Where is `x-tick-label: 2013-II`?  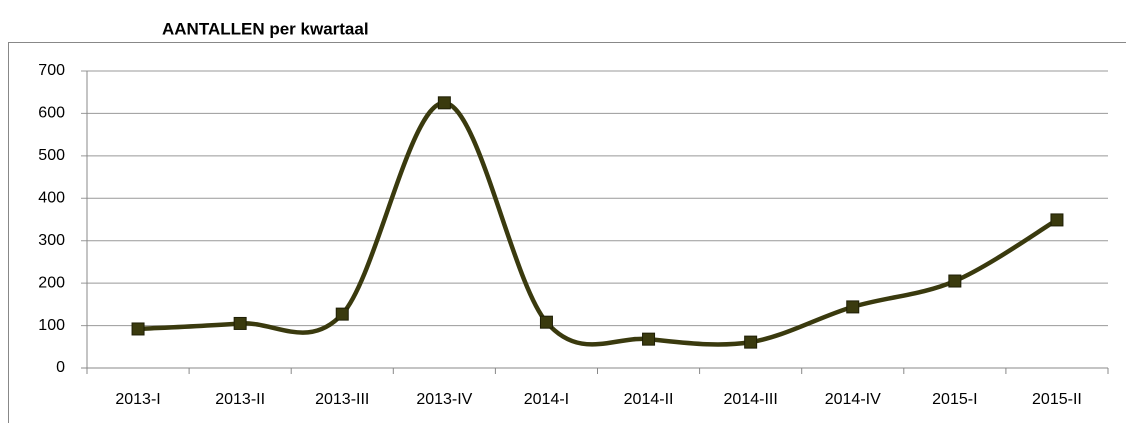
x-tick-label: 2013-II is located at coordinates (240, 399).